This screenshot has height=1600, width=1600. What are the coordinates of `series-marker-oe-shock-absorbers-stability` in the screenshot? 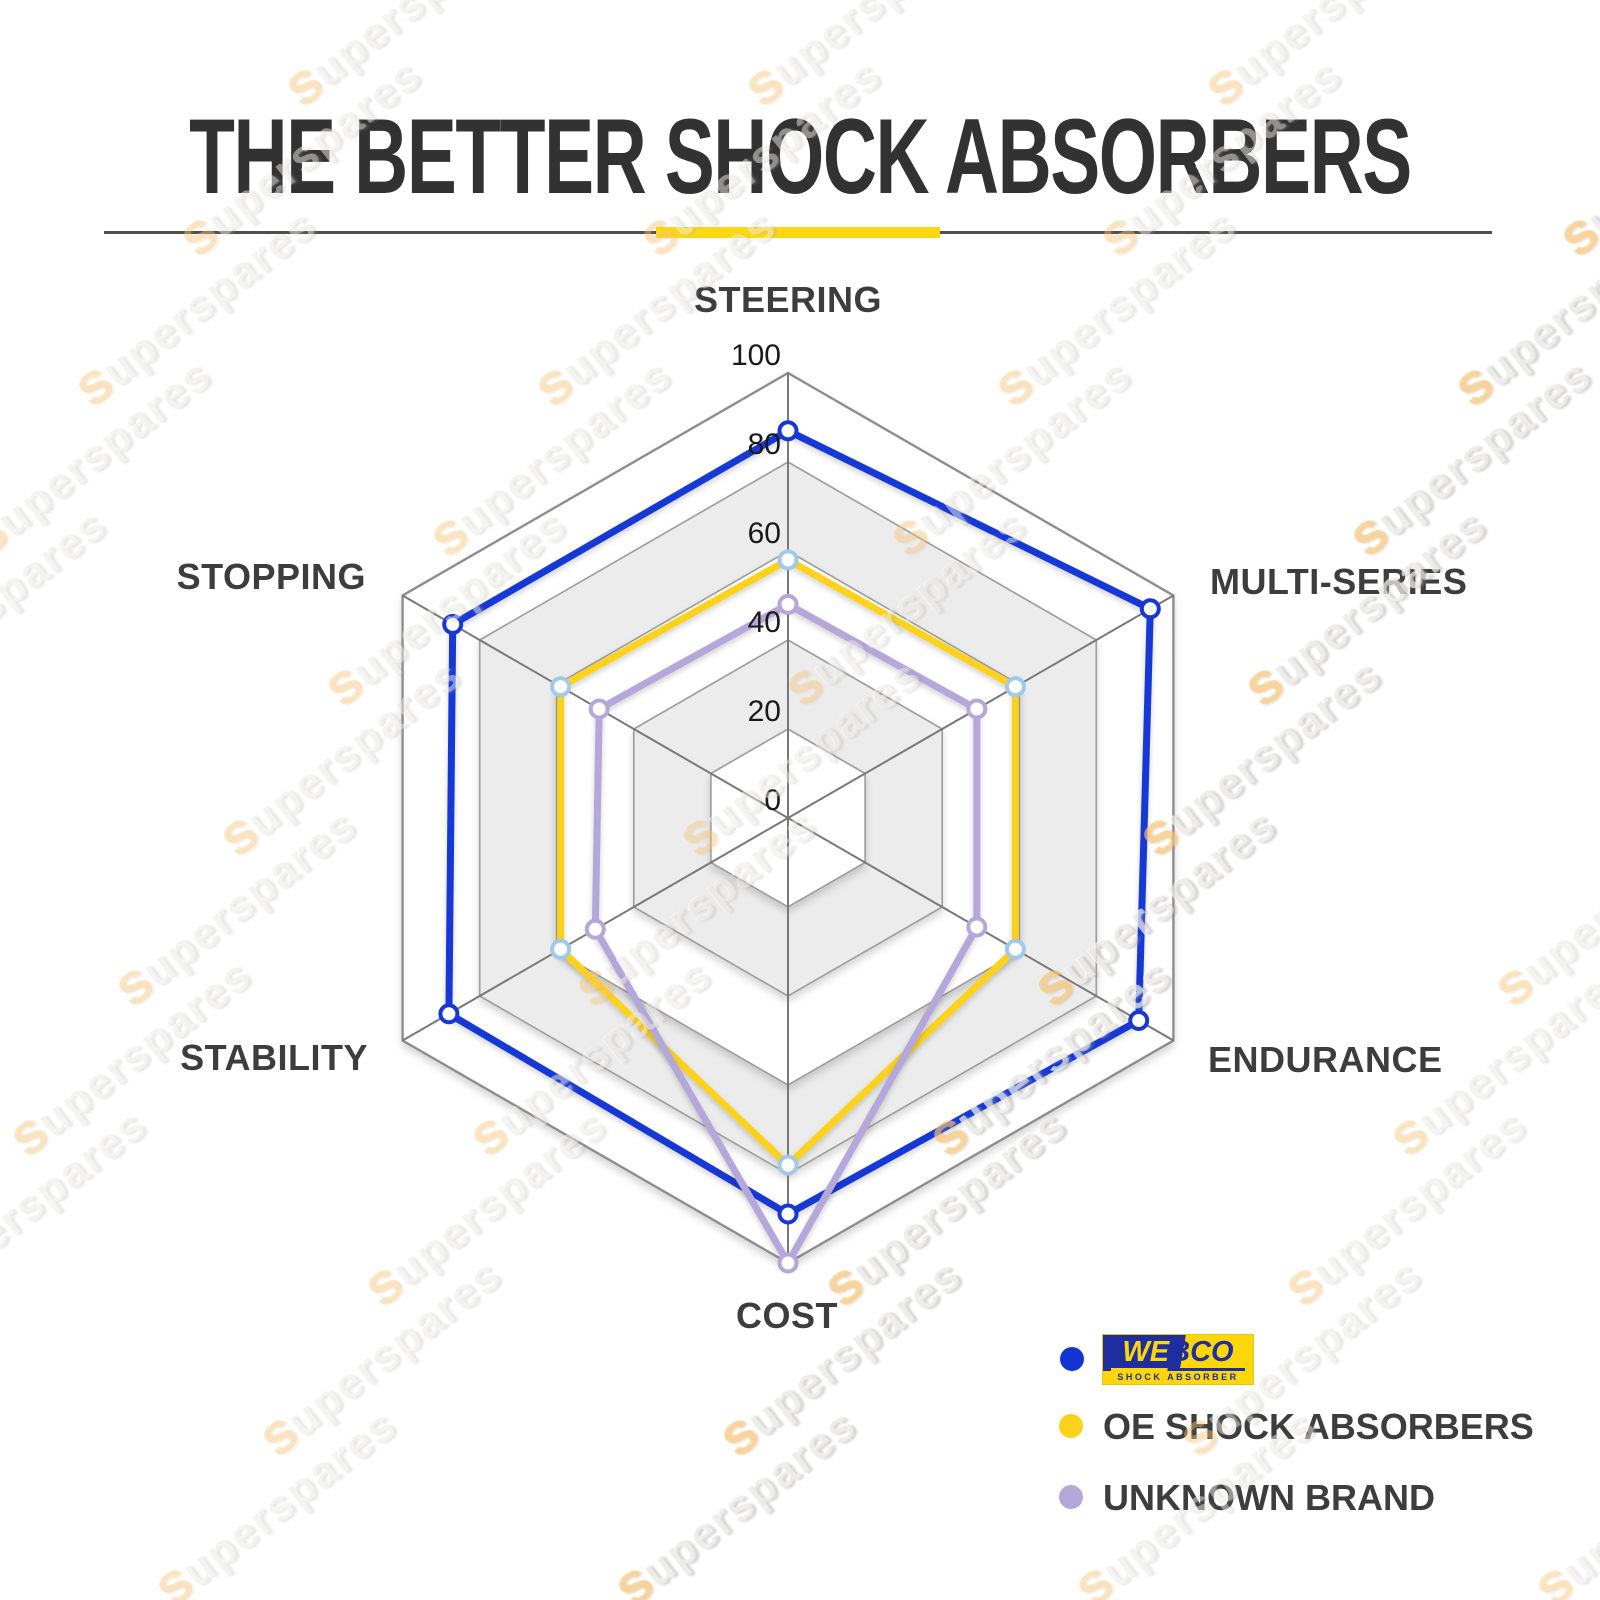 It's located at (561, 949).